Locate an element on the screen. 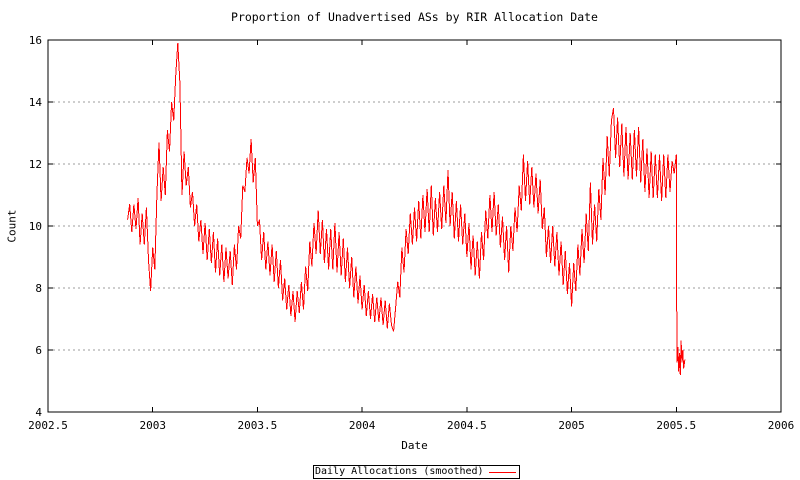  x-tick-label: 2005 is located at coordinates (571, 425).